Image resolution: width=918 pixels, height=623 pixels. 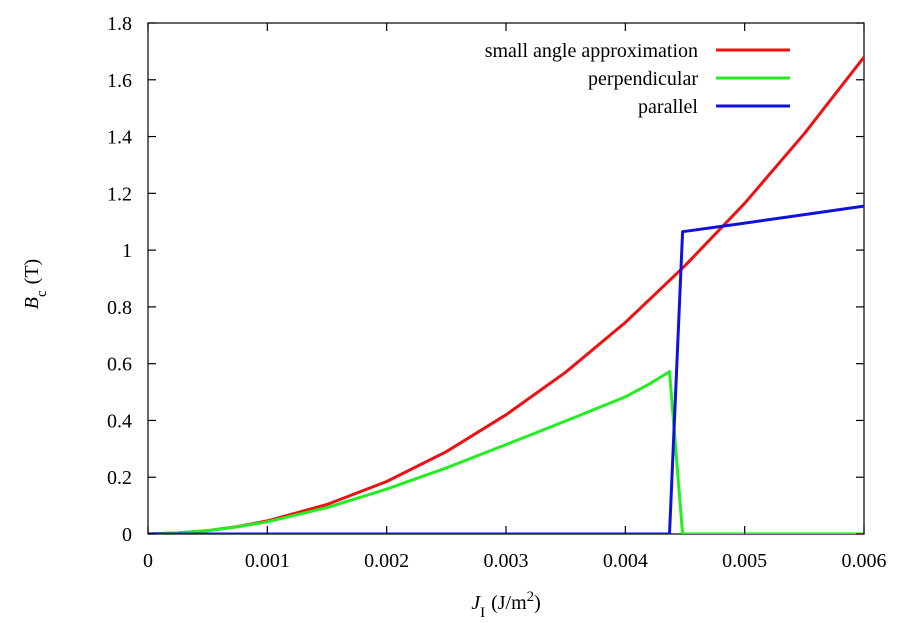 I want to click on x-tick-label: 0.005, so click(x=744, y=561).